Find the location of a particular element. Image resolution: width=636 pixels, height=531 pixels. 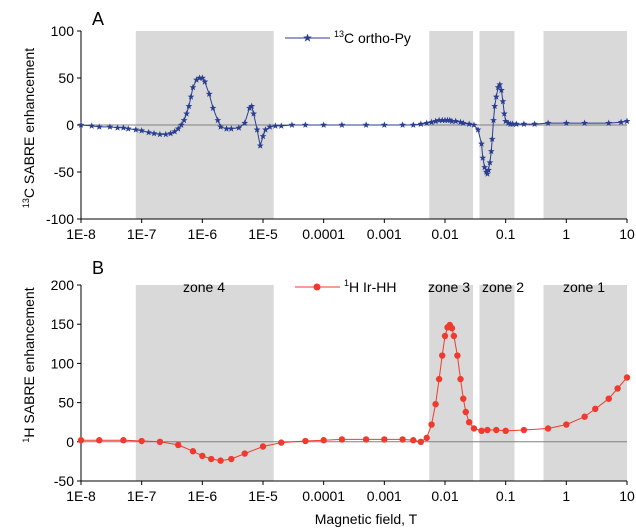

panel-a-y-tick-label-1: -50 is located at coordinates (64, 172).